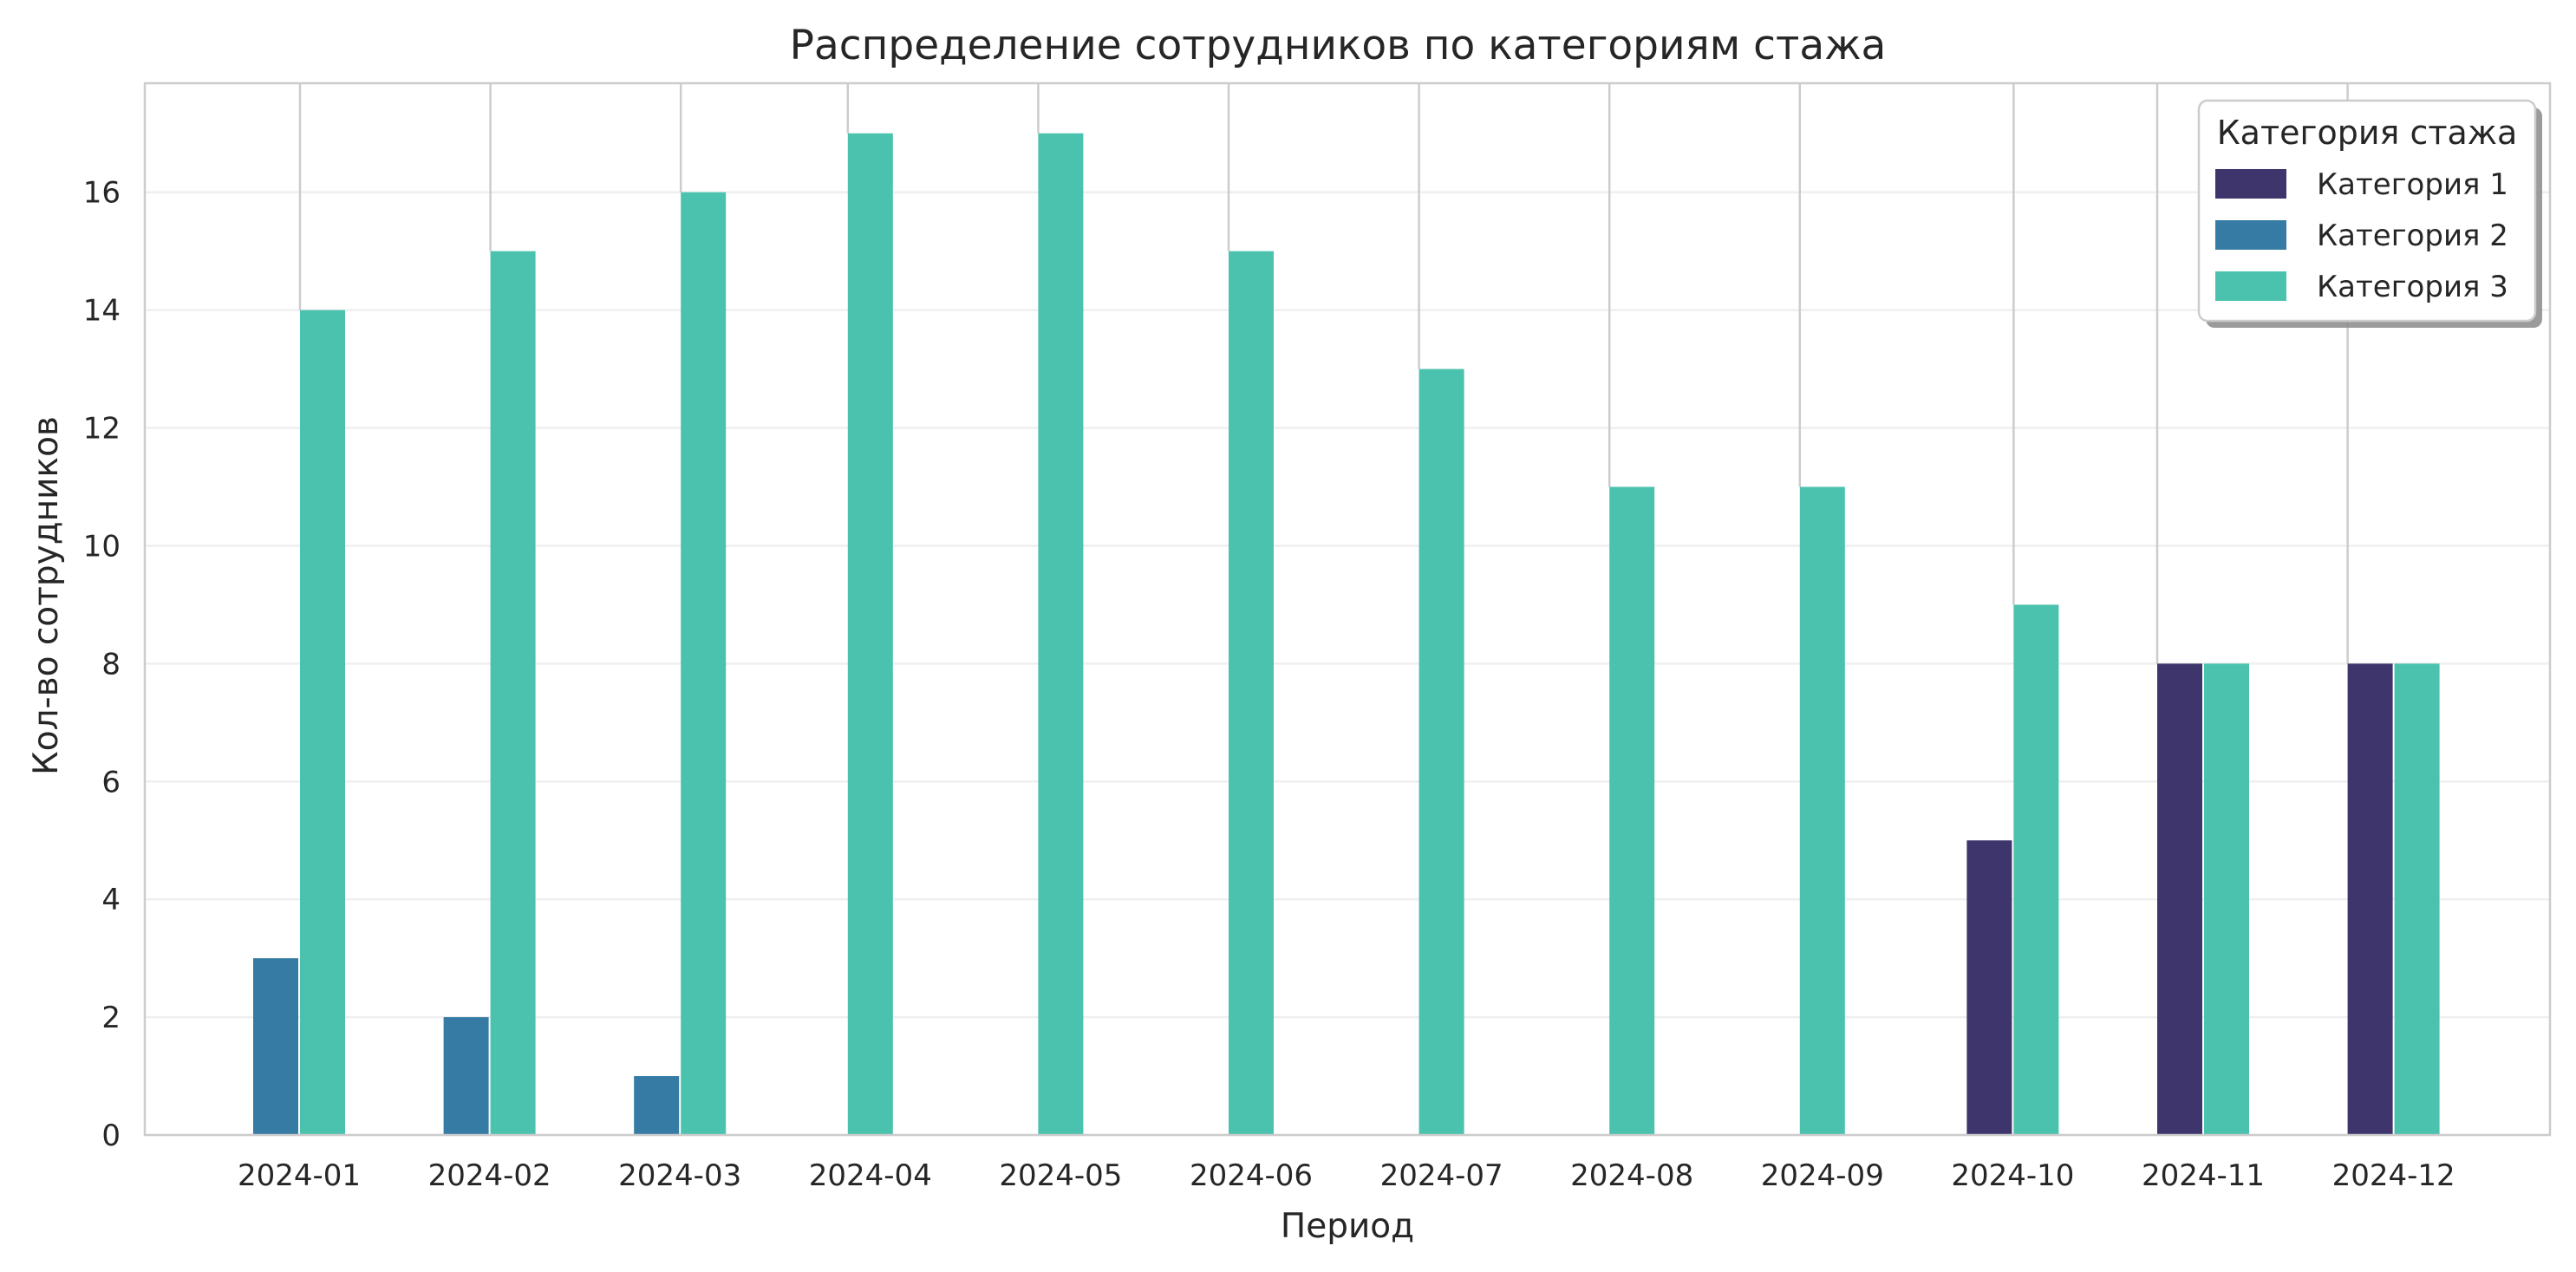  I want to click on x-tick-label: 2024-08, so click(1632, 1175).